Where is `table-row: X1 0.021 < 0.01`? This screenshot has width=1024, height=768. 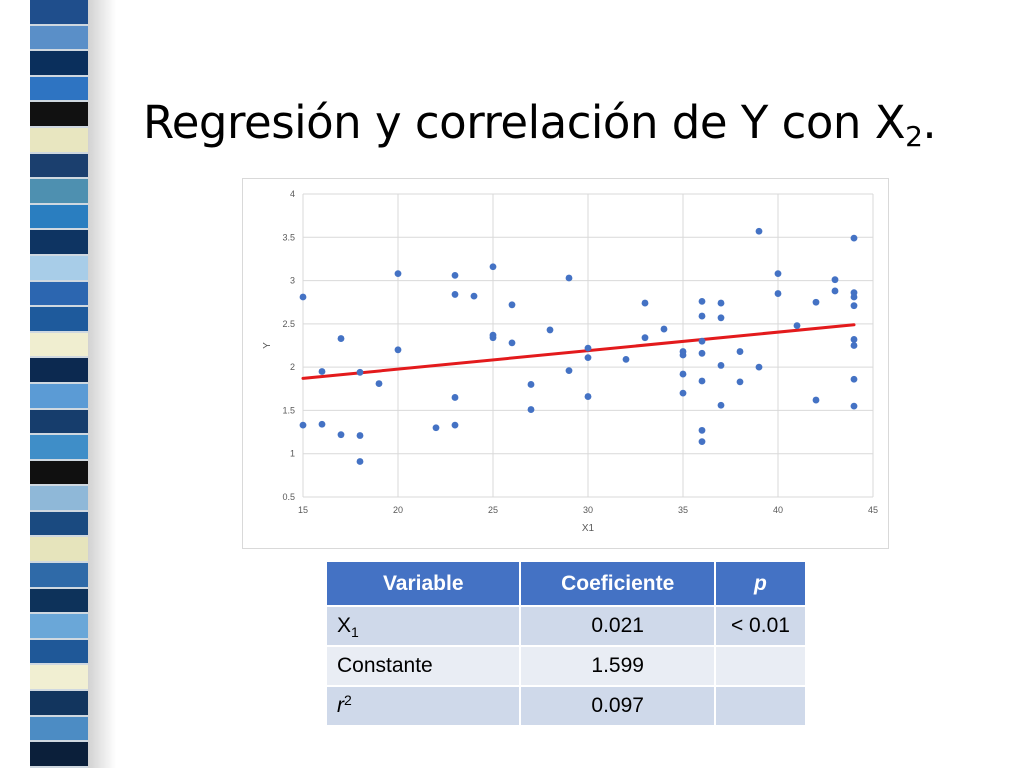
table-row: X1 0.021 < 0.01 is located at coordinates (566, 626).